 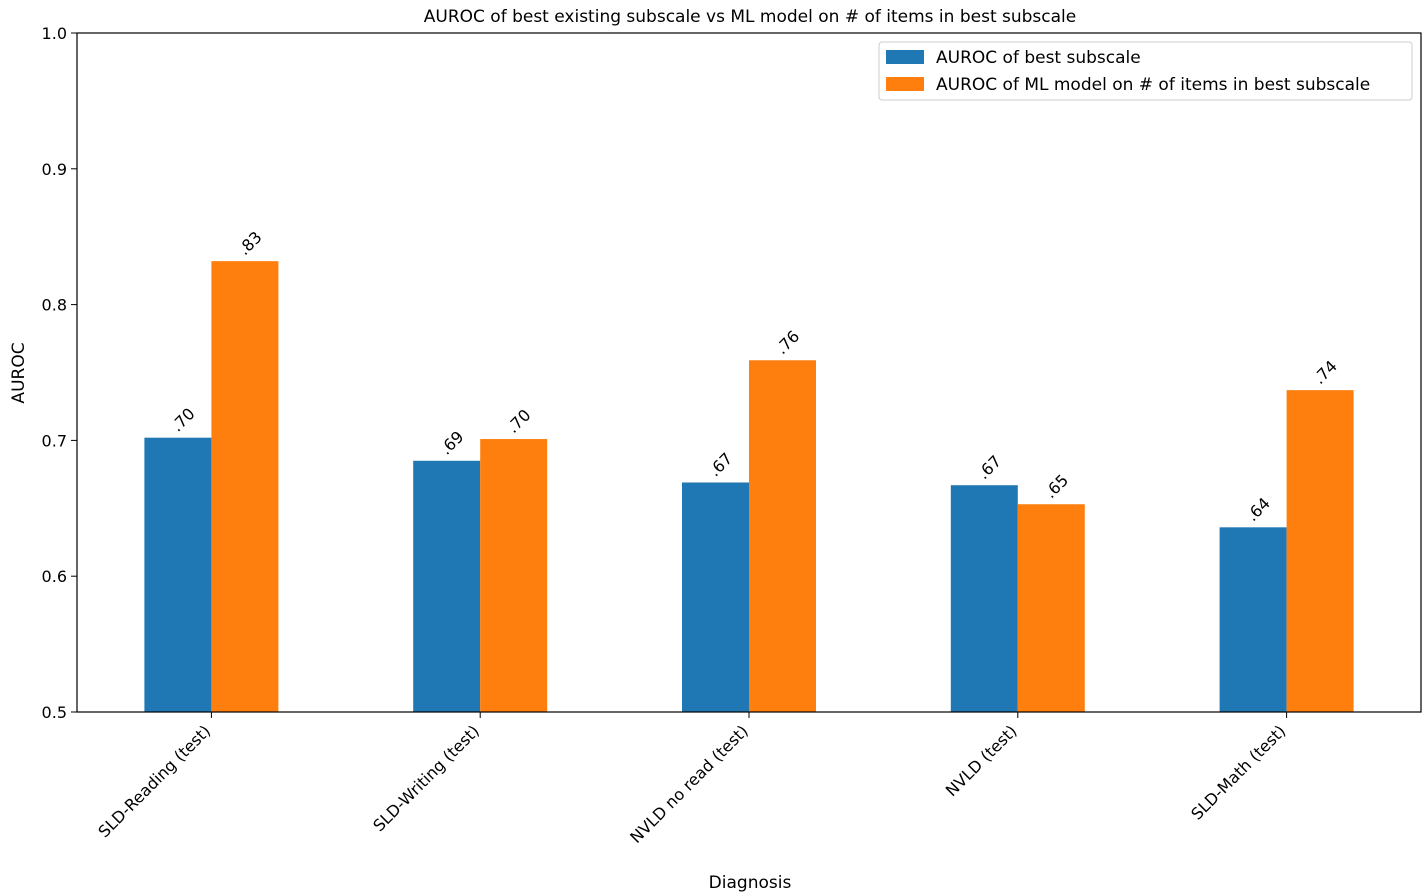 What do you see at coordinates (787, 342) in the screenshot?
I see `bar-value-label: .76` at bounding box center [787, 342].